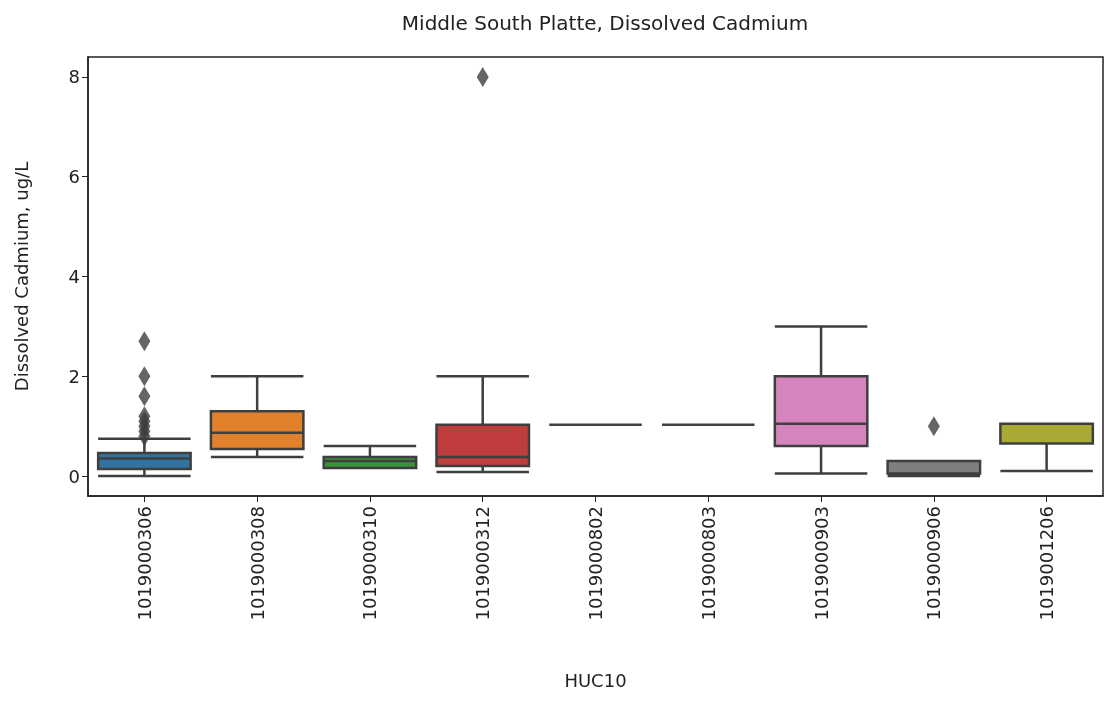 Image resolution: width=1111 pixels, height=723 pixels. I want to click on y-tick-label: 0, so click(74, 476).